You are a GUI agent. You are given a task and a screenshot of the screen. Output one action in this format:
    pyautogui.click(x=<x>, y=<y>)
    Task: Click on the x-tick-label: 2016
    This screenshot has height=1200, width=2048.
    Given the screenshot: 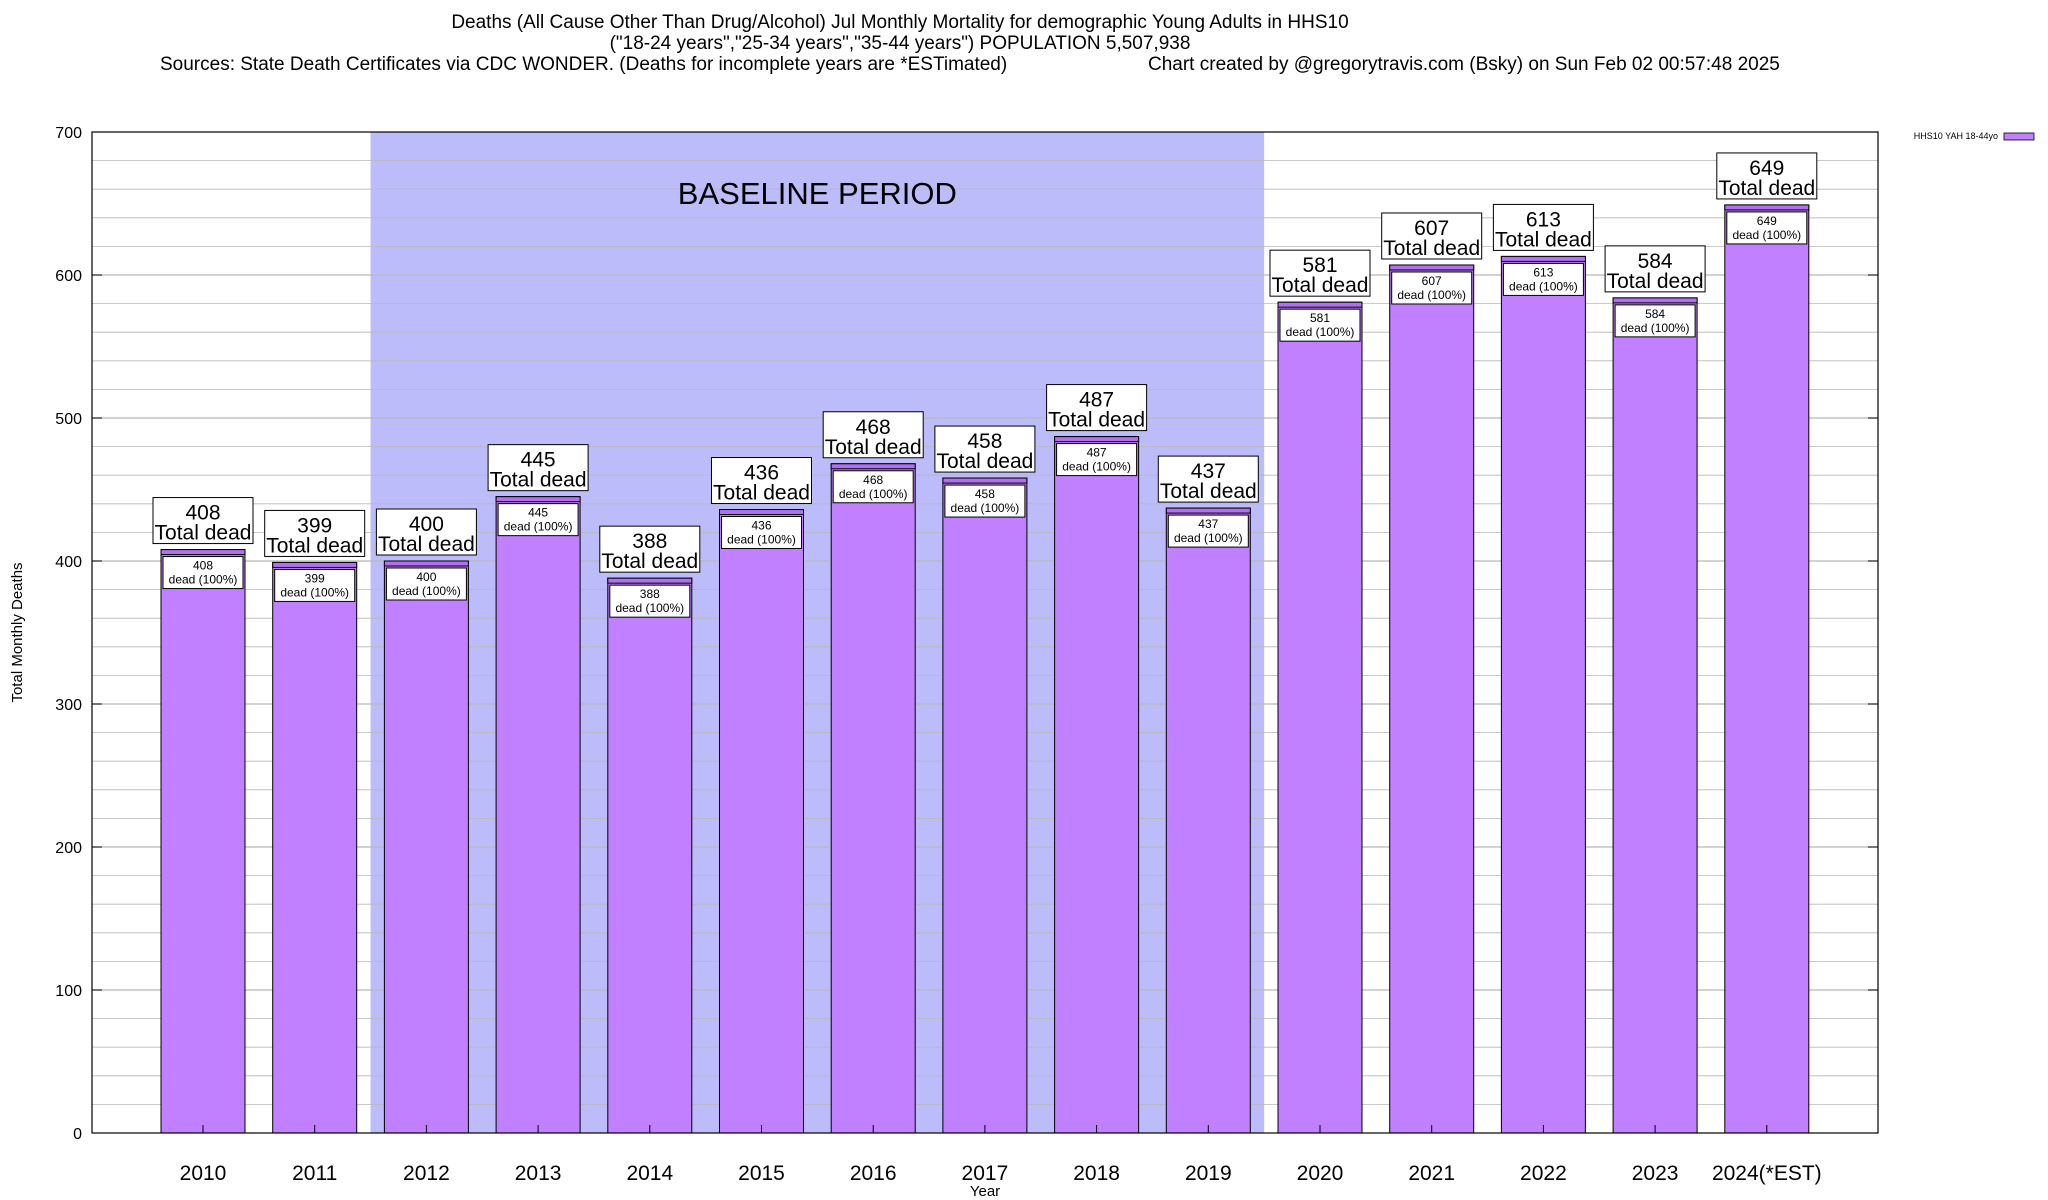 What is the action you would take?
    pyautogui.click(x=873, y=1173)
    